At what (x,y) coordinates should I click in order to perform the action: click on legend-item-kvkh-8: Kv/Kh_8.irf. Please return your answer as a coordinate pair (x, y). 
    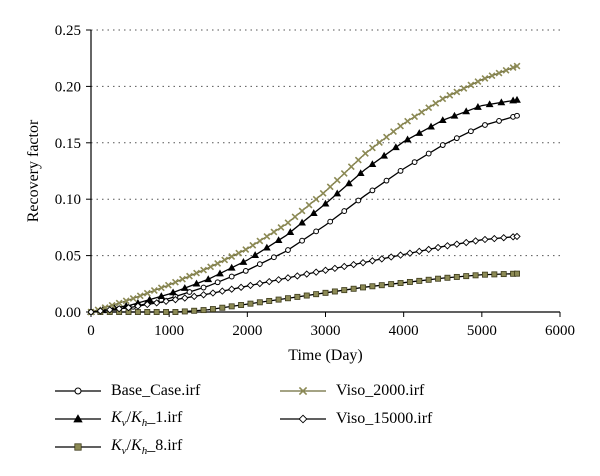
    Looking at the image, I should click on (118, 447).